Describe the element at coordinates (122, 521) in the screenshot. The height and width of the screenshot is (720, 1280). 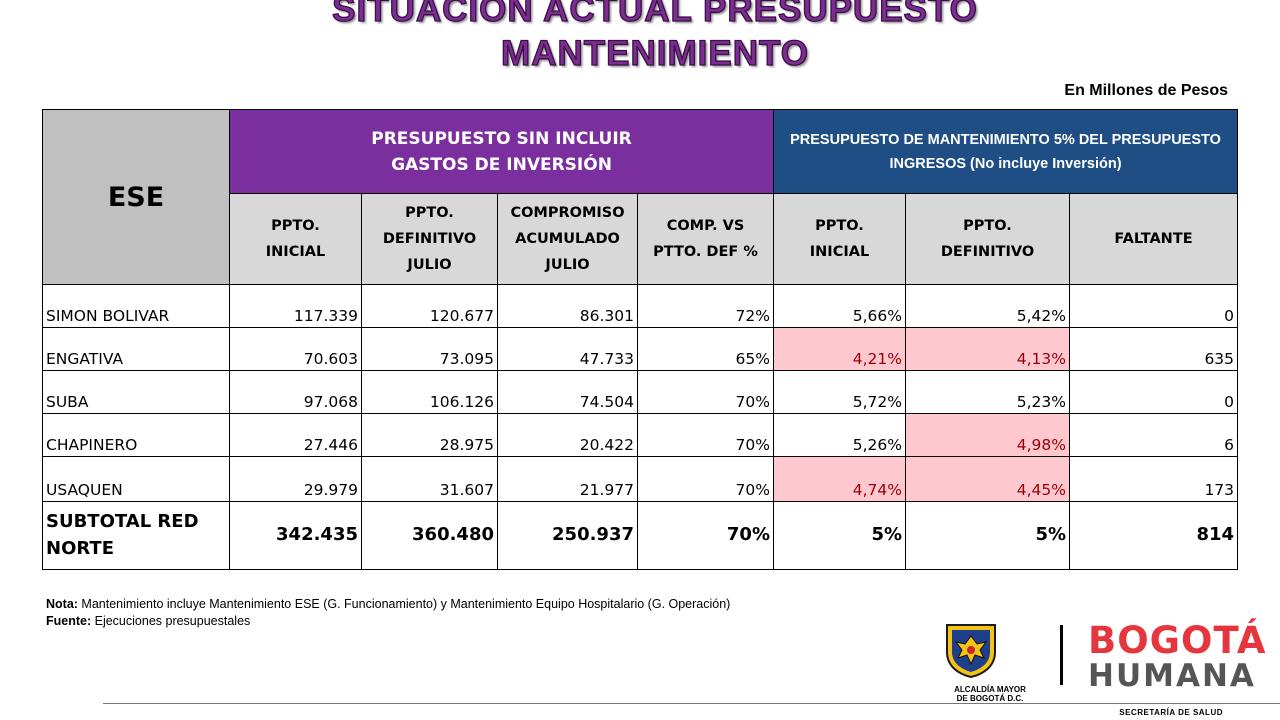
I see `subtotal-label-line1: SUBTOTAL RED` at that location.